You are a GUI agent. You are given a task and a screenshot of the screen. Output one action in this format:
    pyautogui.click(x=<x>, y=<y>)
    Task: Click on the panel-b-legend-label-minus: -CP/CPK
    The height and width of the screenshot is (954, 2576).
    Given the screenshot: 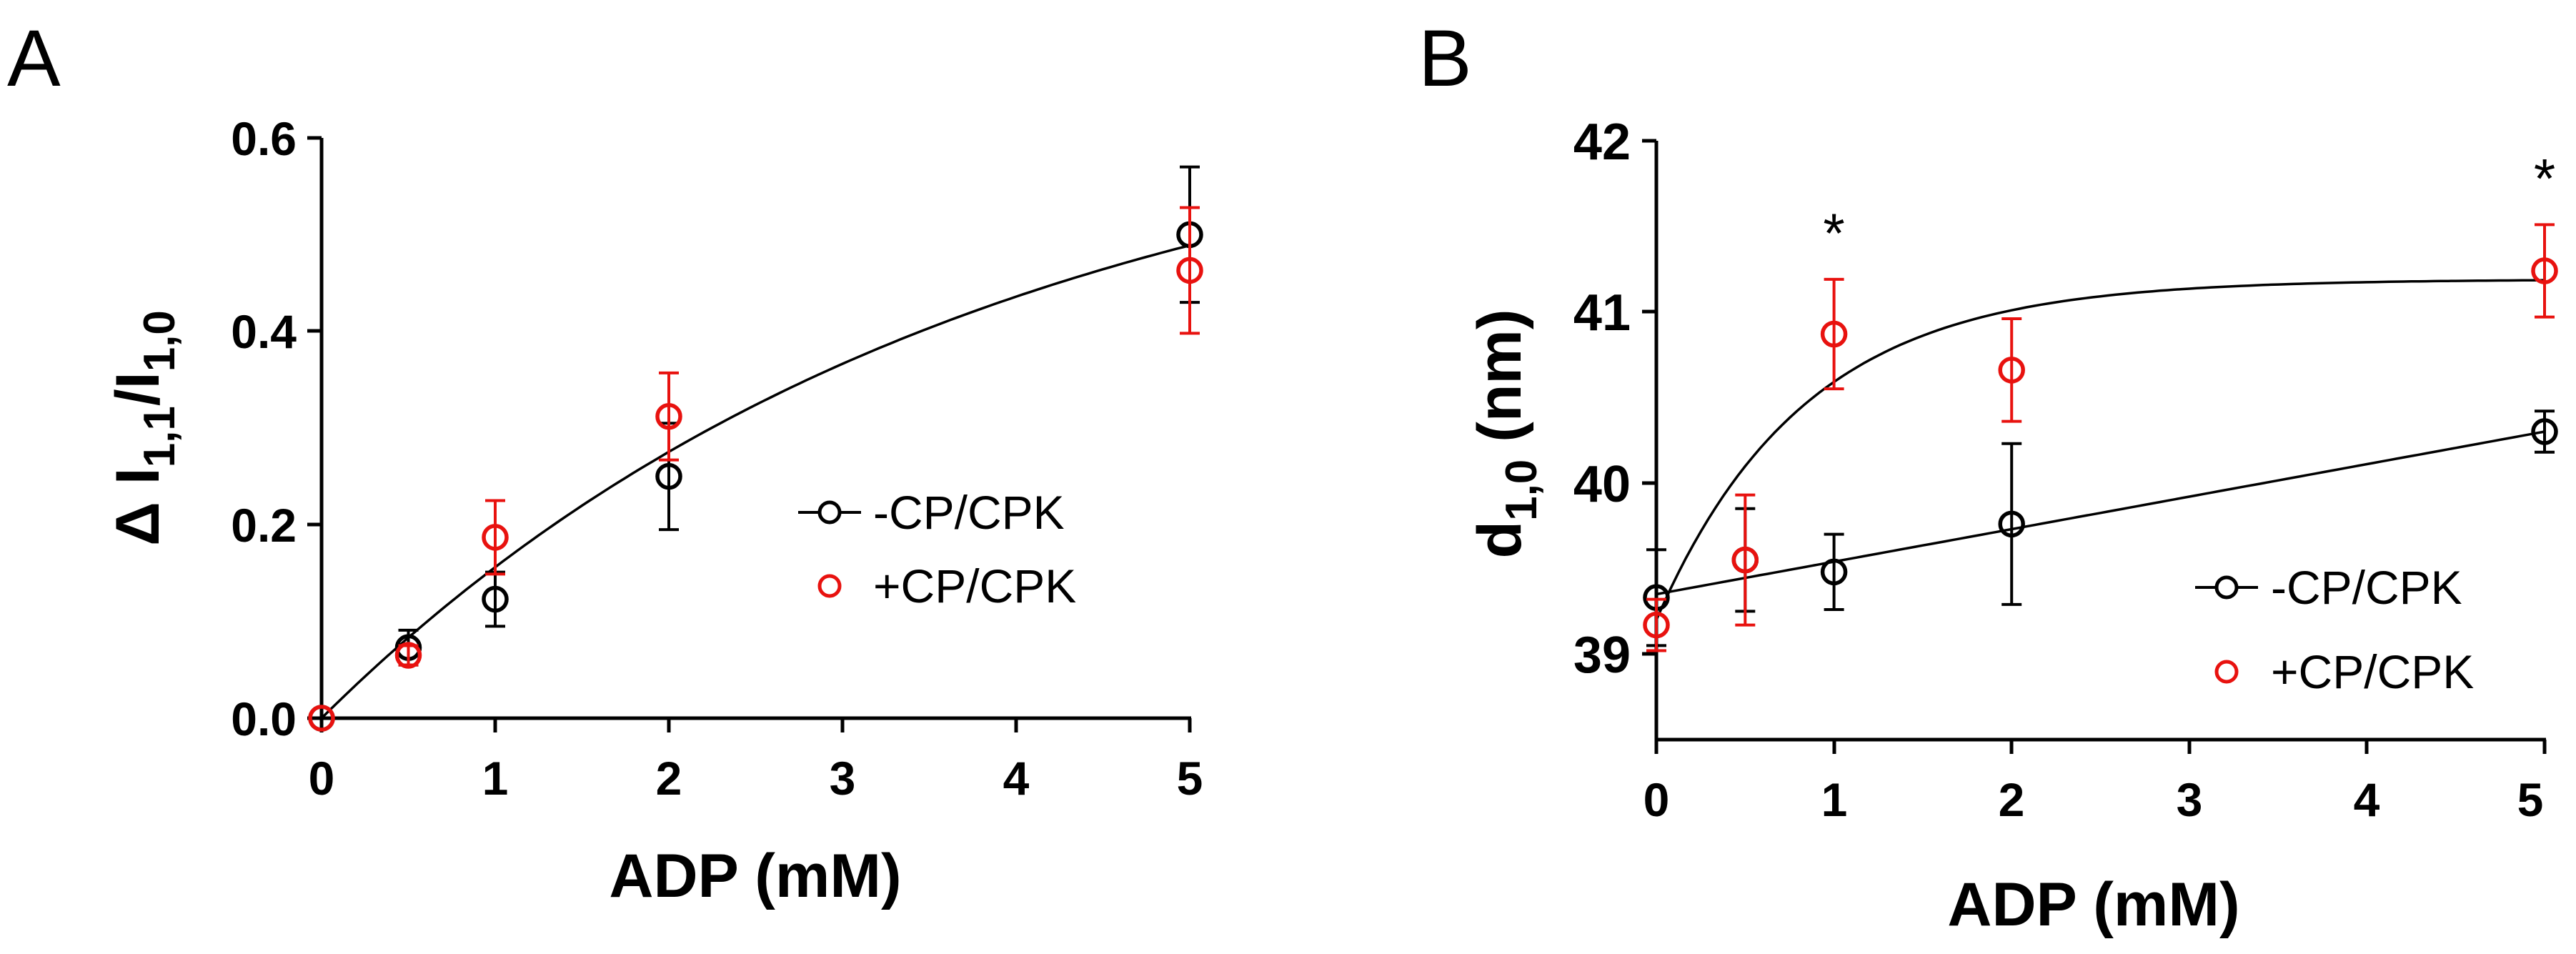 What is the action you would take?
    pyautogui.click(x=2366, y=587)
    